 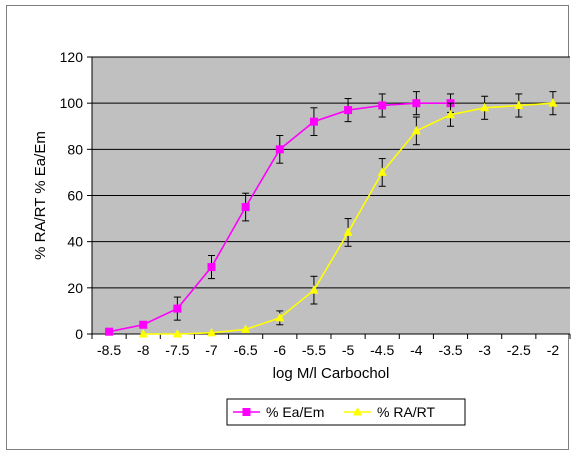 I want to click on x-tick-label: -5, so click(x=348, y=350).